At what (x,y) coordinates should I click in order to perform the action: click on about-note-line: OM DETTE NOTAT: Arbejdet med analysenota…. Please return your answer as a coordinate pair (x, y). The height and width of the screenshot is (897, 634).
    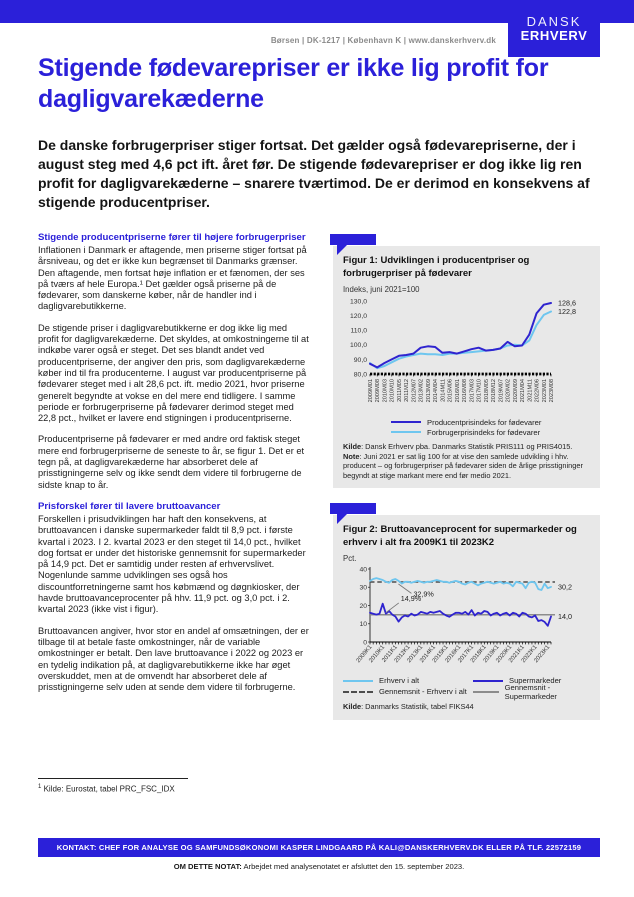
    Looking at the image, I should click on (319, 866).